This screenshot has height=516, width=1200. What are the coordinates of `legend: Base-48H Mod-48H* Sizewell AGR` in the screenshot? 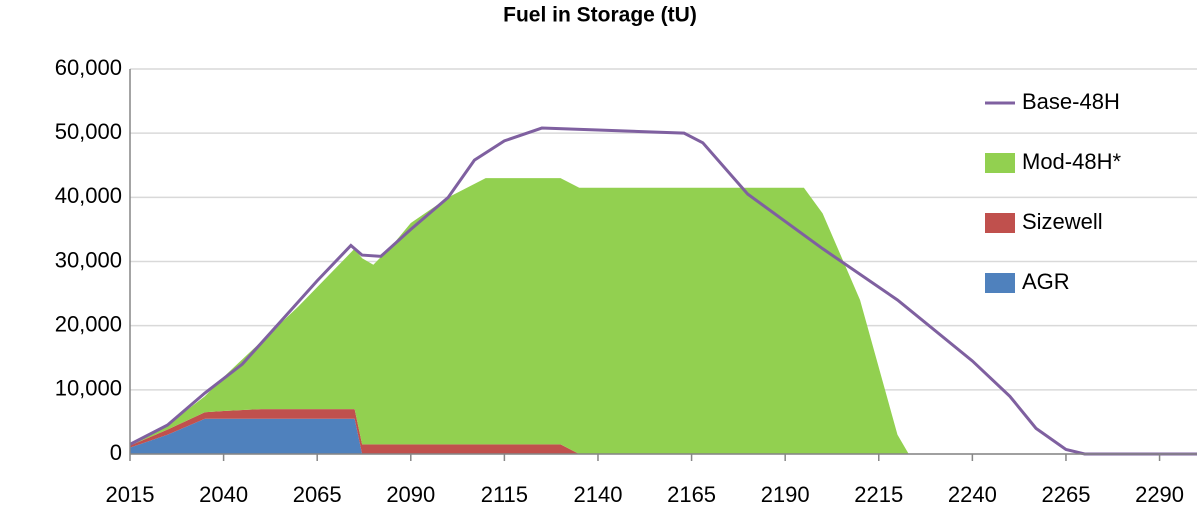 It's located at (1053, 191).